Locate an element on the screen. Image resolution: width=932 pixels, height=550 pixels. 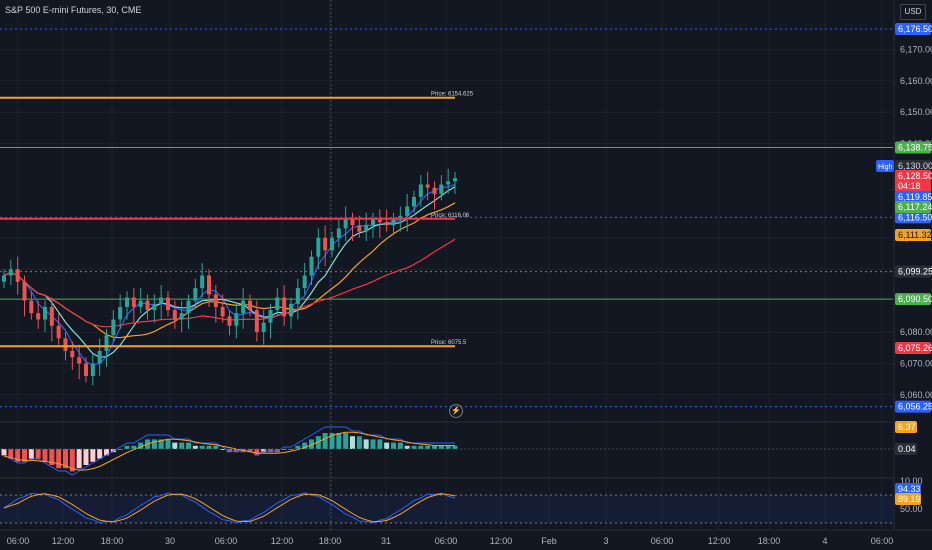
oscillator-badge-label: 89.19 is located at coordinates (909, 499).